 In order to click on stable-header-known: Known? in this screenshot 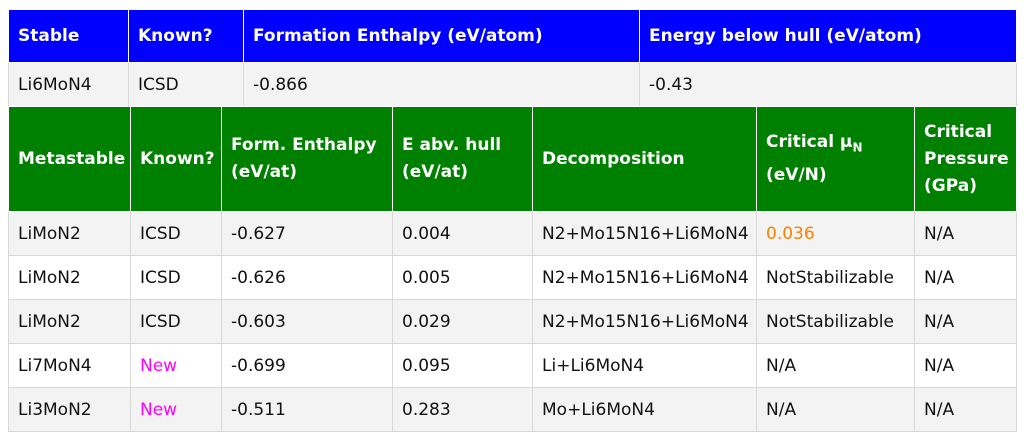, I will do `click(186, 36)`.